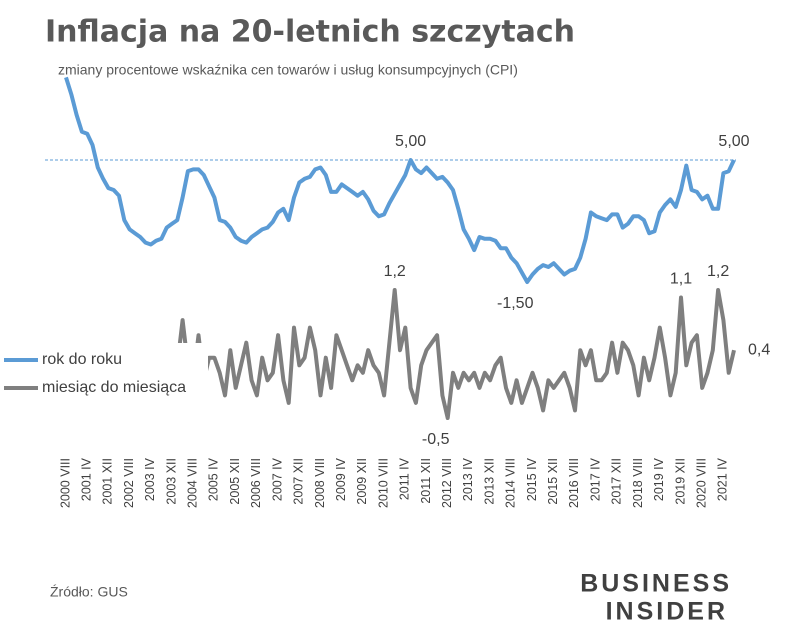 The width and height of the screenshot is (800, 643). I want to click on x-tick-label: 2015 IV, so click(532, 479).